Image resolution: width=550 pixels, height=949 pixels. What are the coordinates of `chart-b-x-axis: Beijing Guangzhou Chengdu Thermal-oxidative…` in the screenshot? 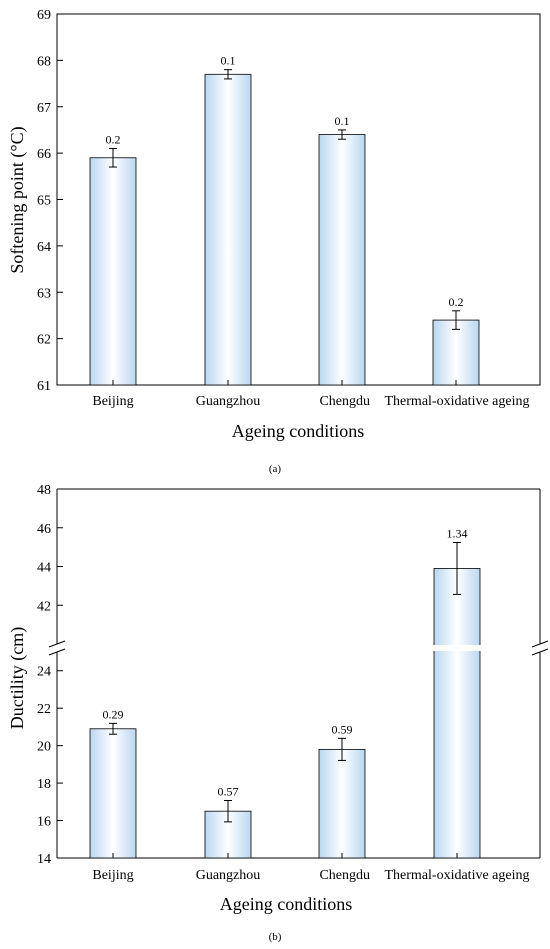 It's located at (311, 868).